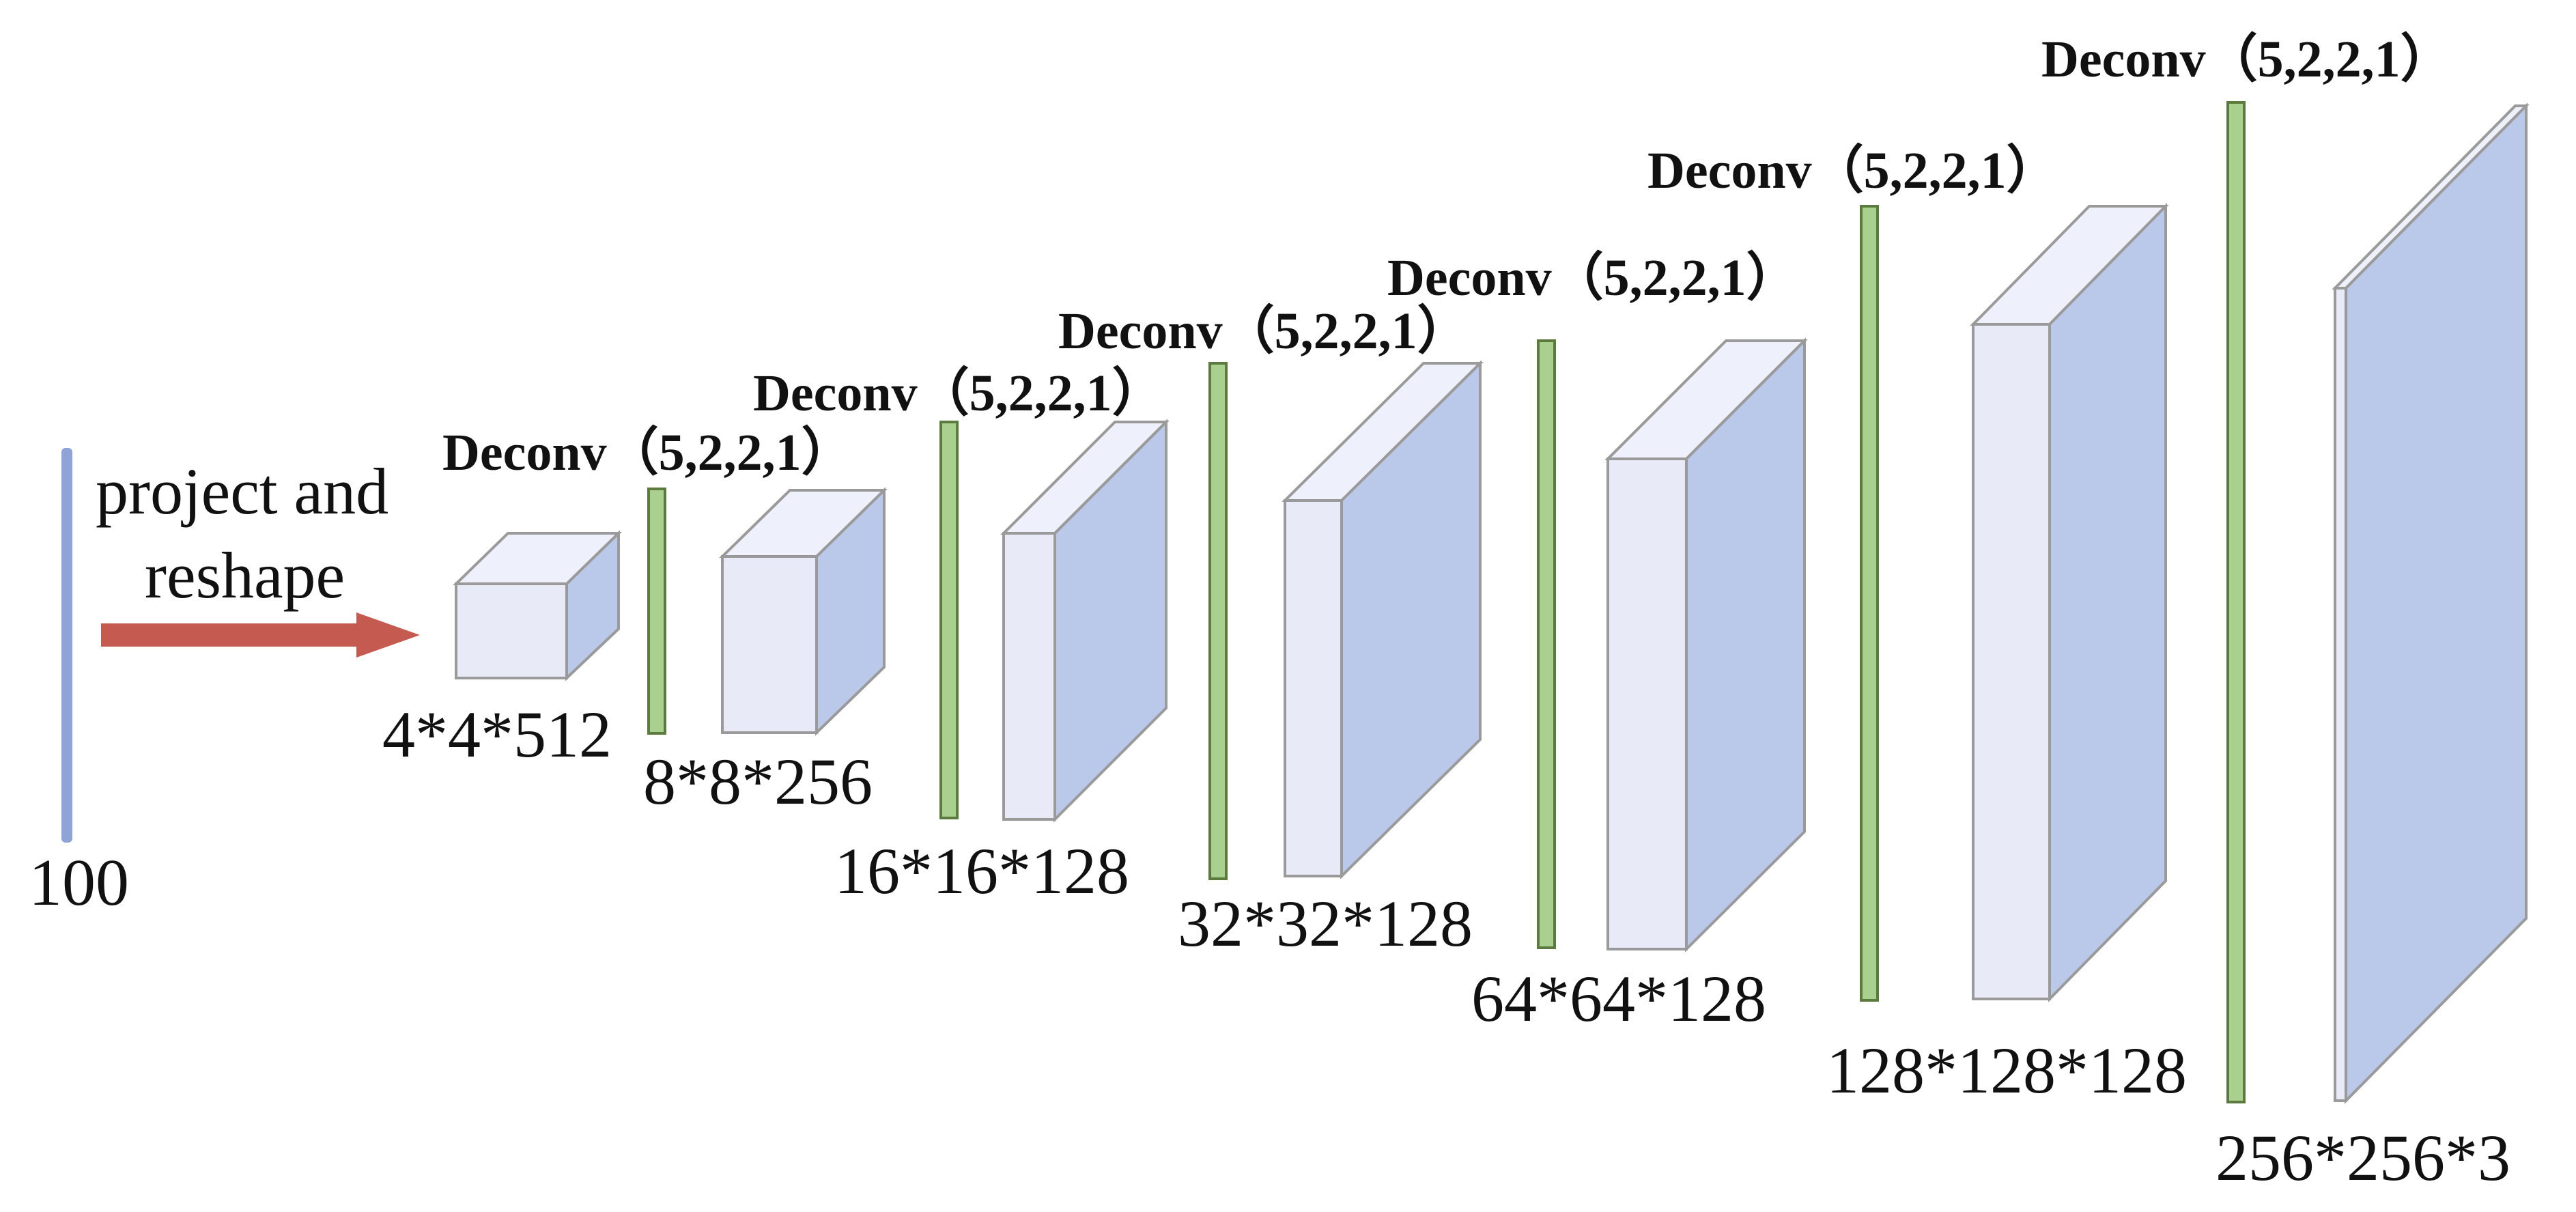  What do you see at coordinates (242, 492) in the screenshot?
I see `projection-label-line1: project and` at bounding box center [242, 492].